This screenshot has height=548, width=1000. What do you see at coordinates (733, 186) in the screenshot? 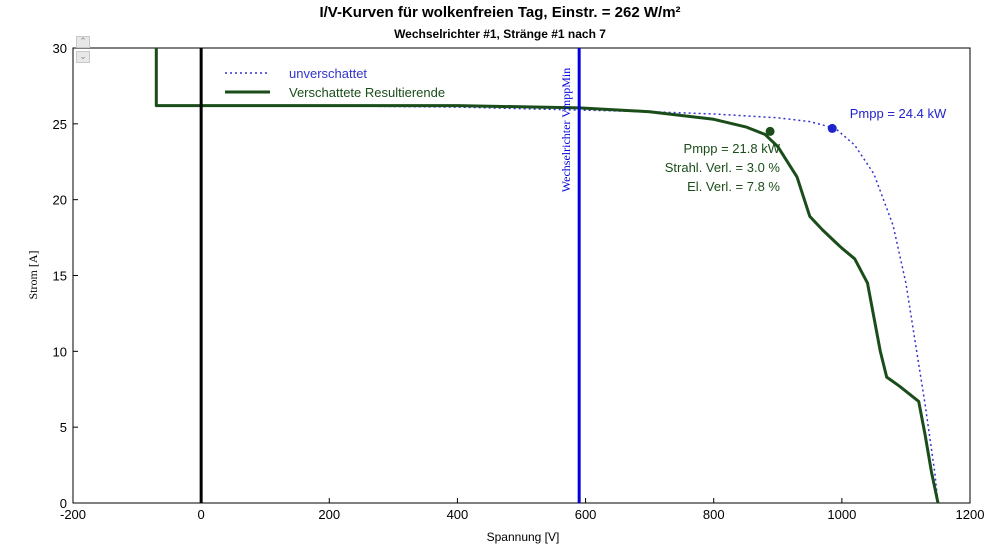
I see `el-verl-annotation: El. Verl. = 7.8 %` at bounding box center [733, 186].